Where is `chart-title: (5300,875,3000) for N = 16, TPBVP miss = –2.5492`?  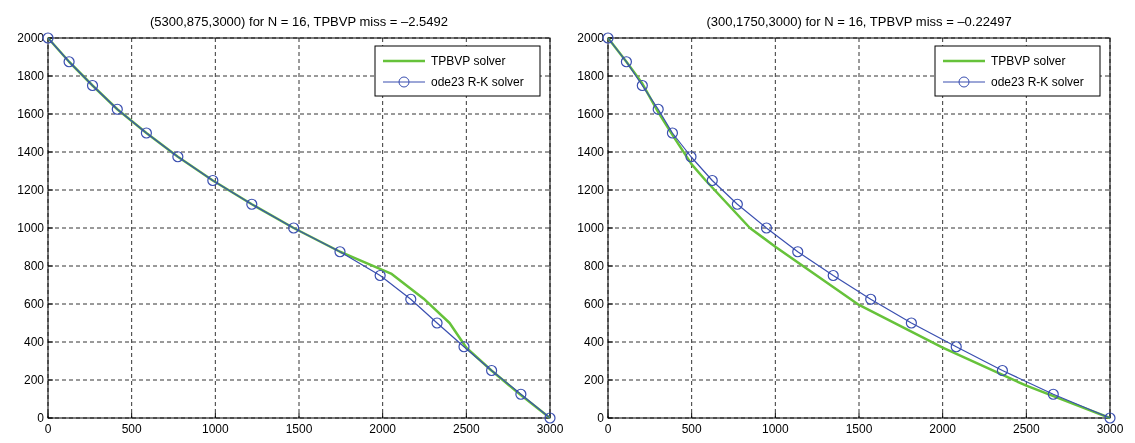
chart-title: (5300,875,3000) for N = 16, TPBVP miss = –2.5492 is located at coordinates (299, 21).